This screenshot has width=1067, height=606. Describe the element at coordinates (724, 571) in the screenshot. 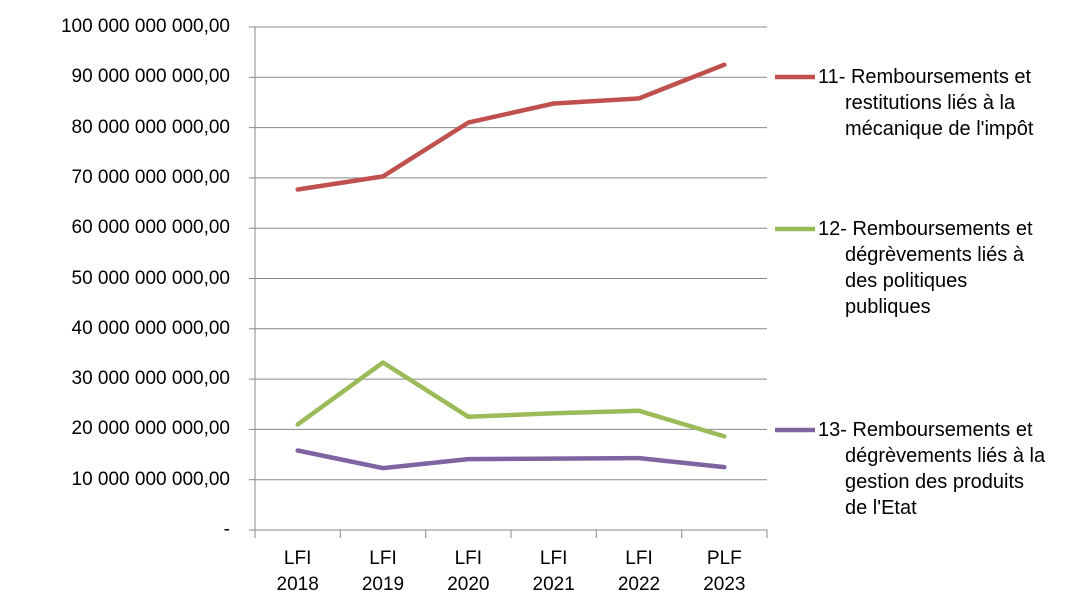

I see `x-tick-label: PLF 2023` at that location.